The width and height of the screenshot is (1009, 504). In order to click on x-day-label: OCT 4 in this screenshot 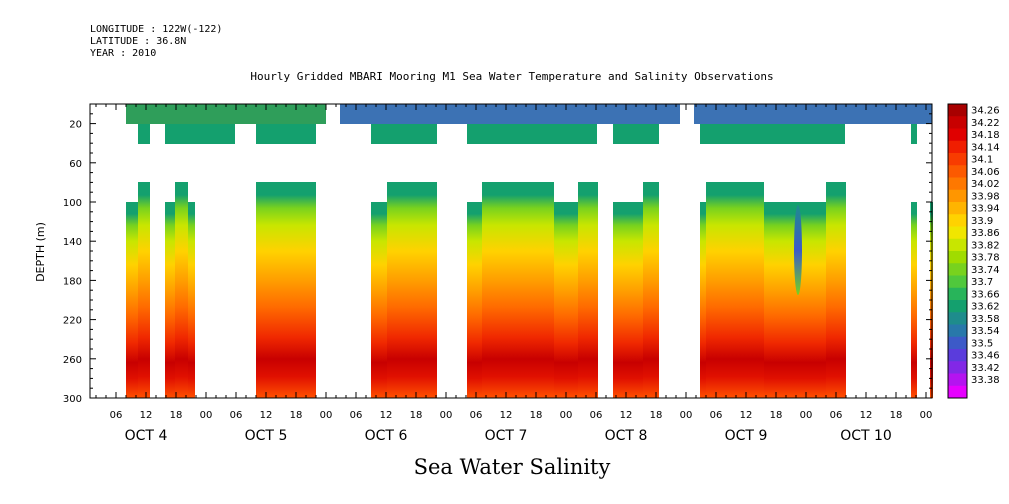, I will do `click(146, 436)`.